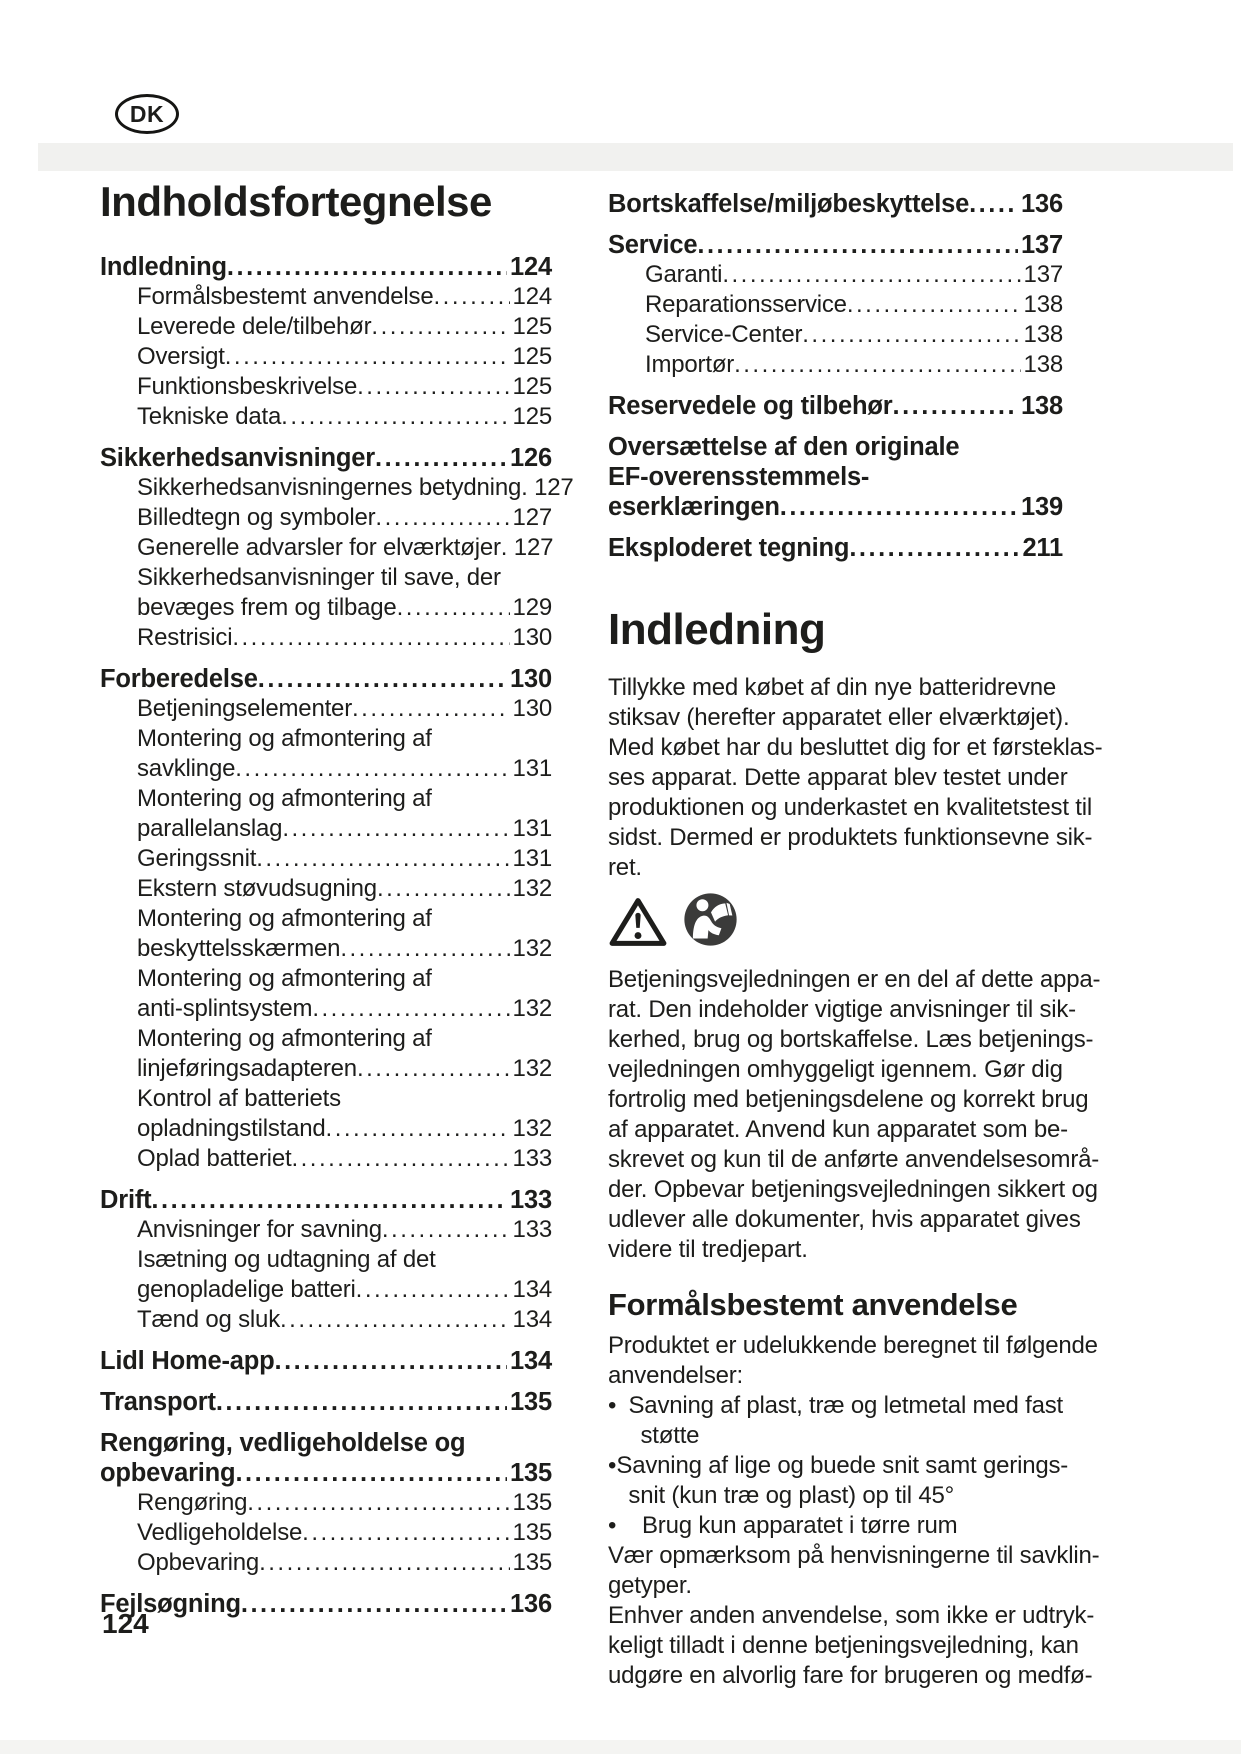 The image size is (1241, 1754). I want to click on bullet-item: • Brug kun apparatet i tørre rum, so click(835, 1526).